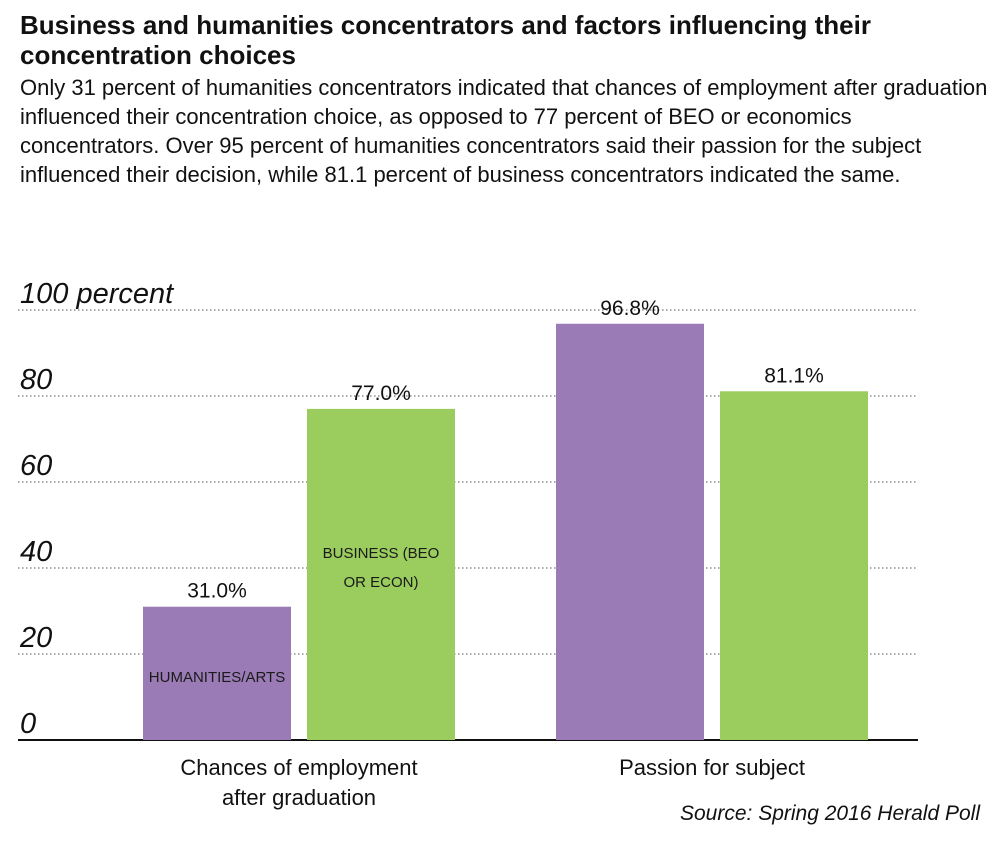 This screenshot has width=1000, height=843. What do you see at coordinates (299, 797) in the screenshot?
I see `category-label: after graduation` at bounding box center [299, 797].